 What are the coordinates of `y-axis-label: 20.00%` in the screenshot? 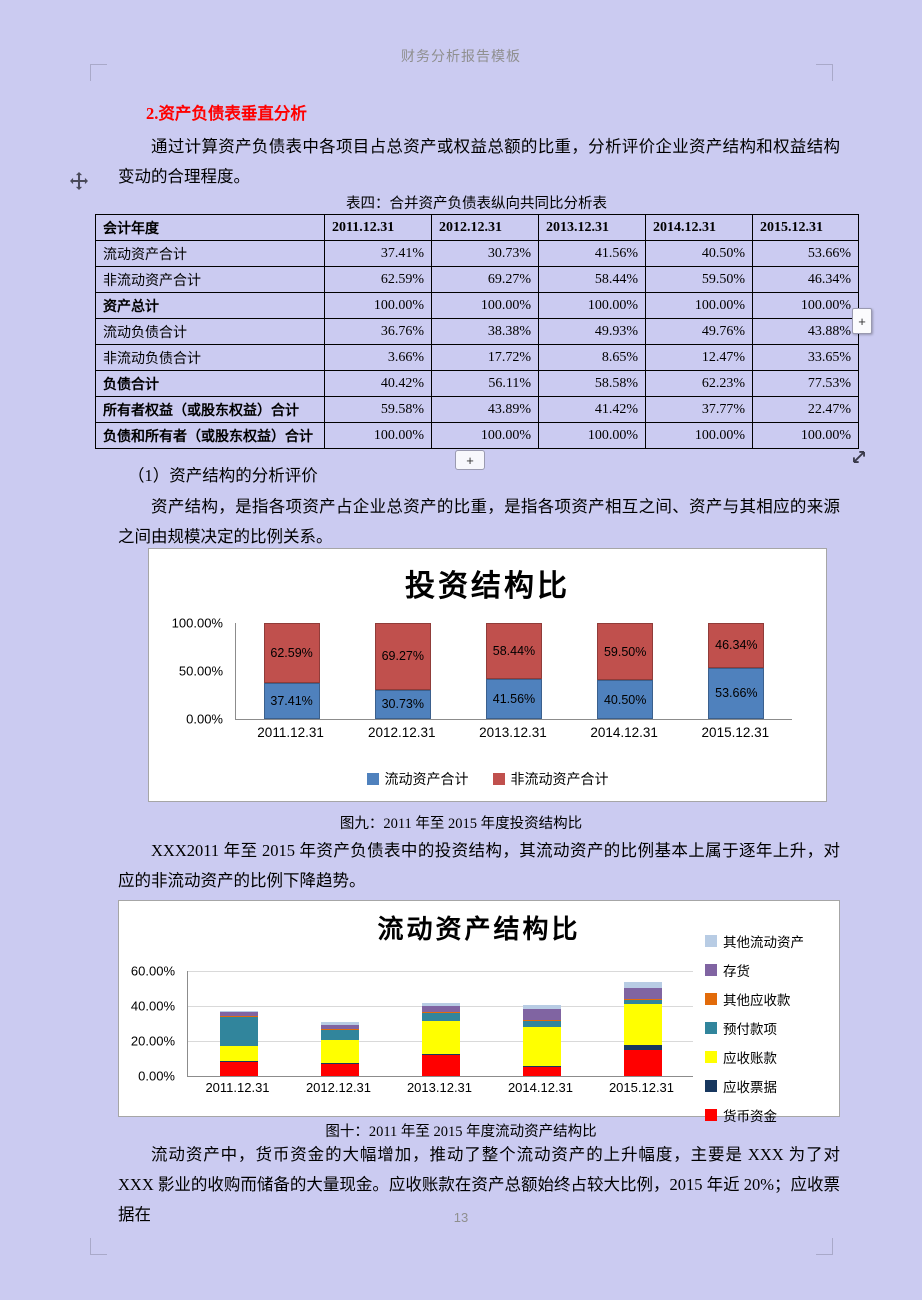 It's located at (152, 1041).